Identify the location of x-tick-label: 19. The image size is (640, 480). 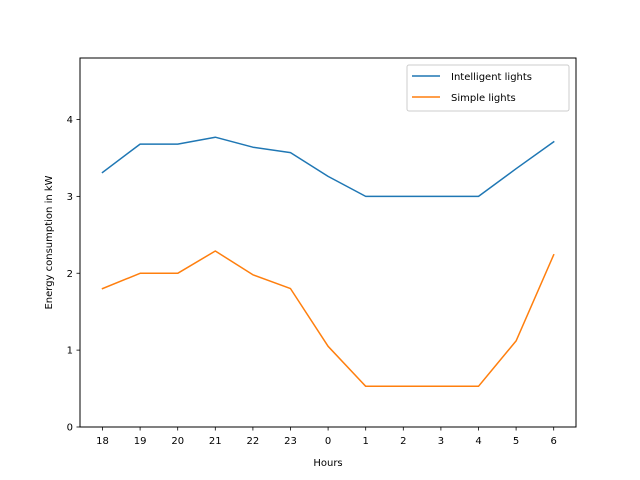
(140, 441).